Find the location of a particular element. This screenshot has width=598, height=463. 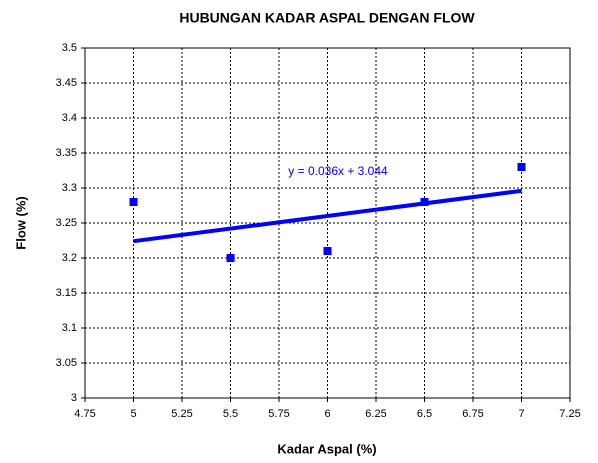

y-tick-label: 3.45 is located at coordinates (66, 83).